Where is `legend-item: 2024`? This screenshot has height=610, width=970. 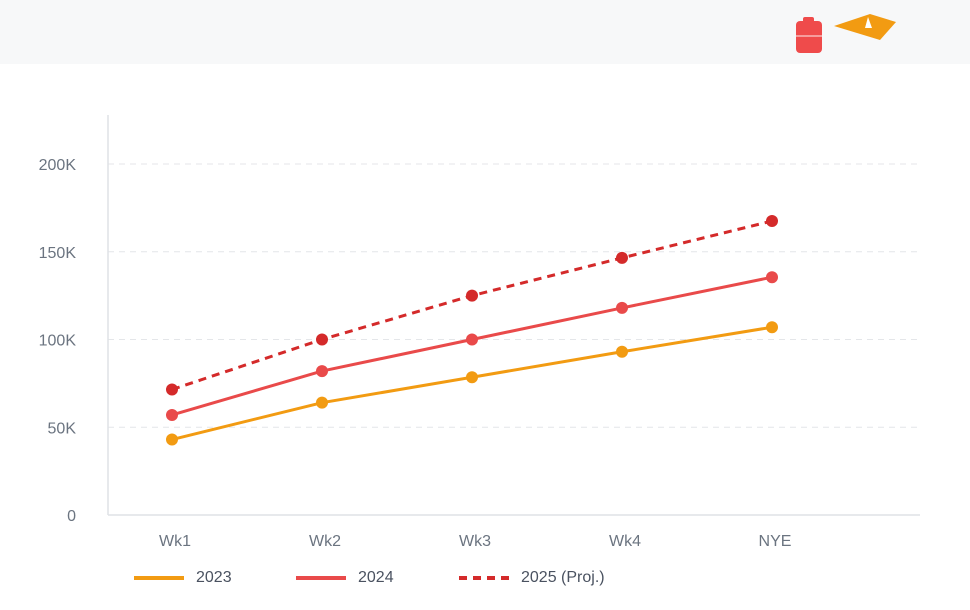 legend-item: 2024 is located at coordinates (345, 578).